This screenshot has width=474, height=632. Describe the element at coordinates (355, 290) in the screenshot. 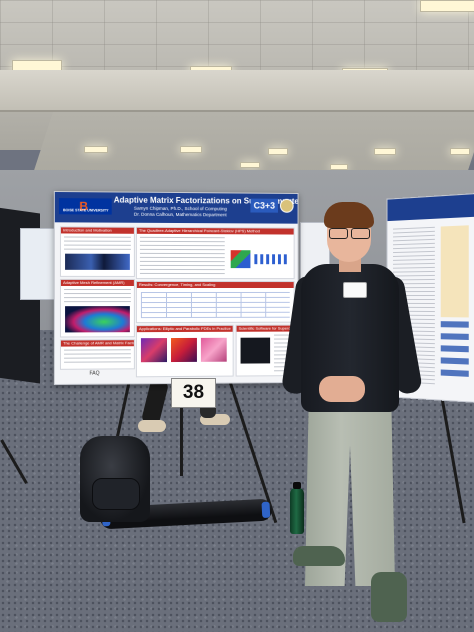

I see `name-badge` at that location.